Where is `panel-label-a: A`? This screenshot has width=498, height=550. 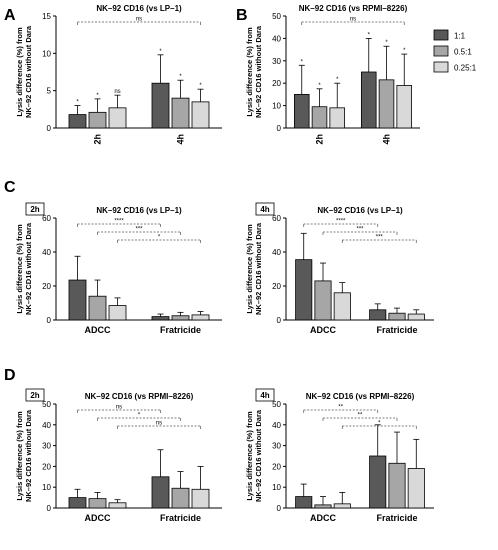 panel-label-a: A is located at coordinates (10, 15).